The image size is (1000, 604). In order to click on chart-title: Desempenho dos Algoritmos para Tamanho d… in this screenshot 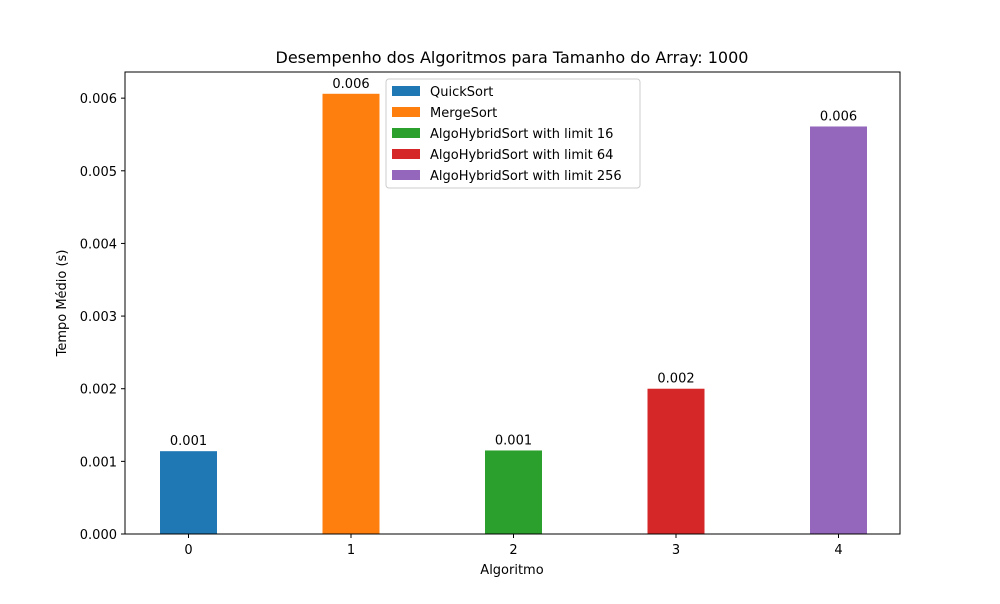, I will do `click(512, 57)`.